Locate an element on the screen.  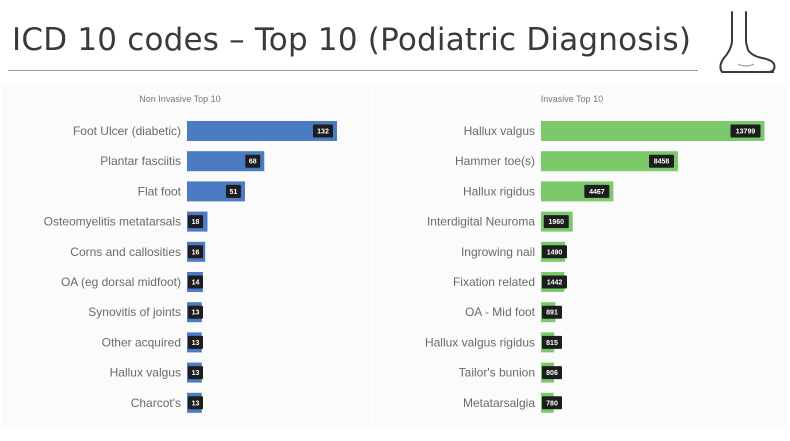
invasive-value-label: 1490 is located at coordinates (555, 252).